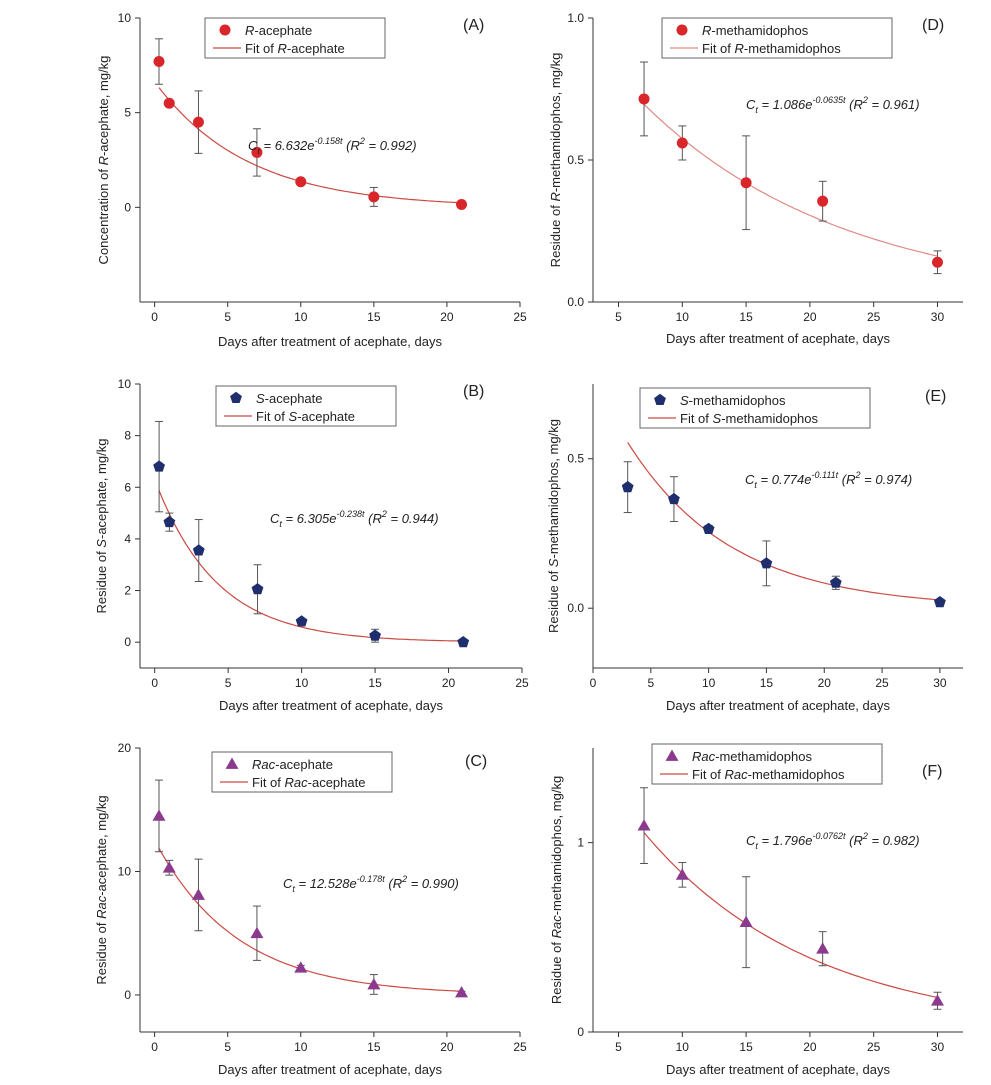  Describe the element at coordinates (935, 396) in the screenshot. I see `panel-label: (E)` at that location.